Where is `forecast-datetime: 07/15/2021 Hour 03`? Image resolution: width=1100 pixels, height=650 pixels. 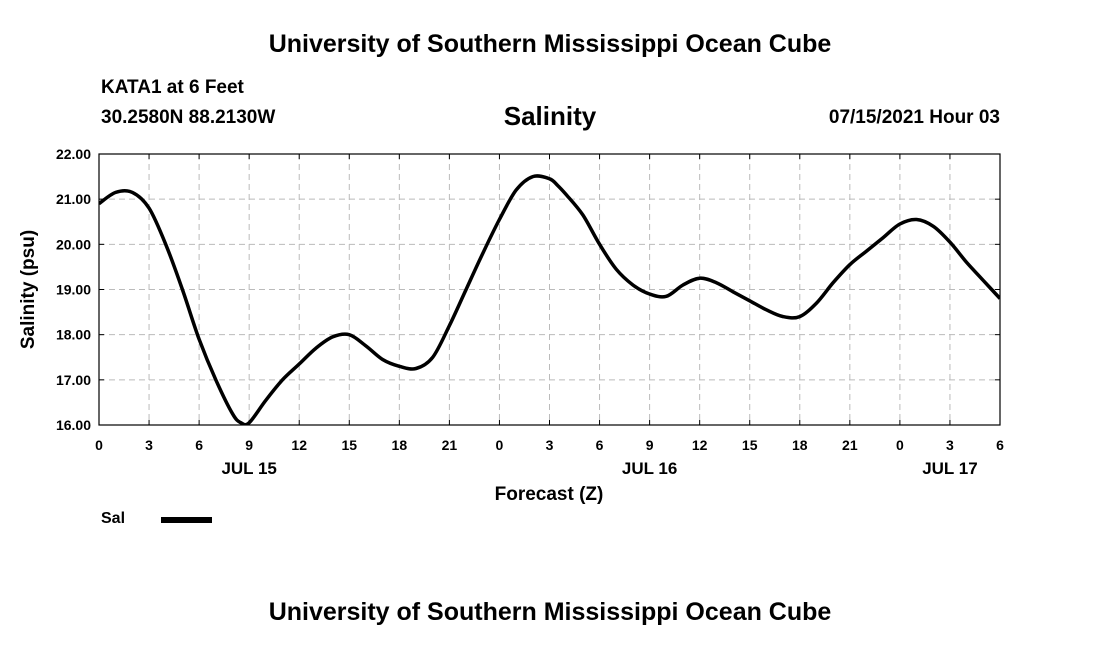 forecast-datetime: 07/15/2021 Hour 03 is located at coordinates (914, 117).